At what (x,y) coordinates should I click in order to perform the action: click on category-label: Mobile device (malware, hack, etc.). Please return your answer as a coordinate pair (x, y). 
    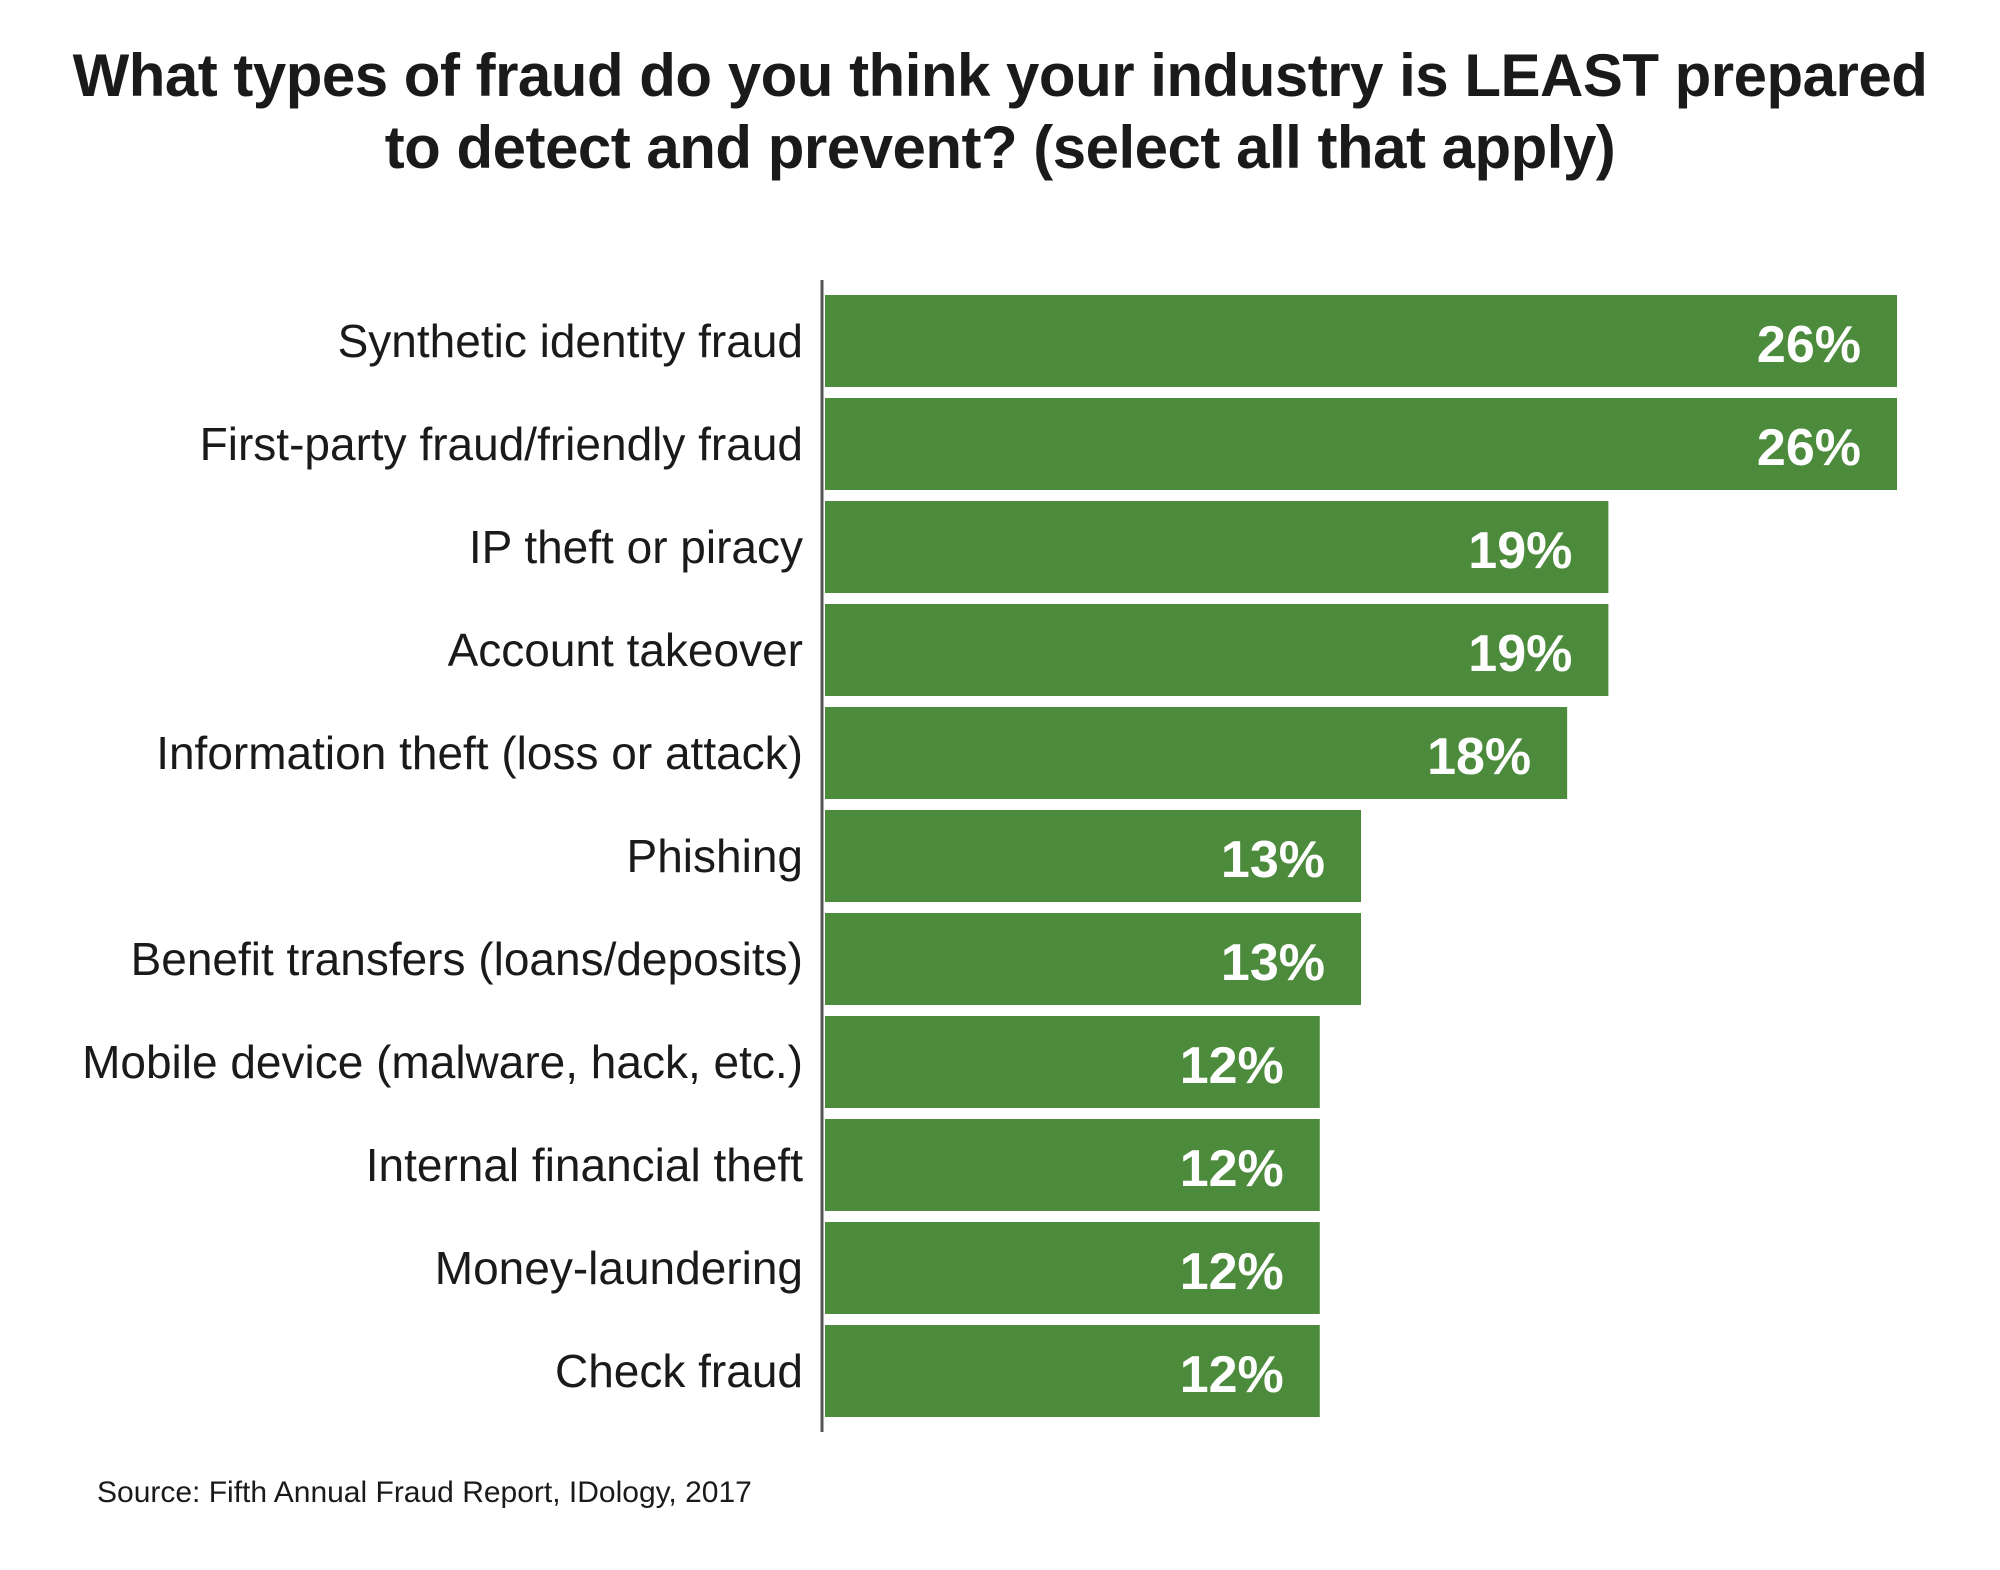
    Looking at the image, I should click on (442, 1062).